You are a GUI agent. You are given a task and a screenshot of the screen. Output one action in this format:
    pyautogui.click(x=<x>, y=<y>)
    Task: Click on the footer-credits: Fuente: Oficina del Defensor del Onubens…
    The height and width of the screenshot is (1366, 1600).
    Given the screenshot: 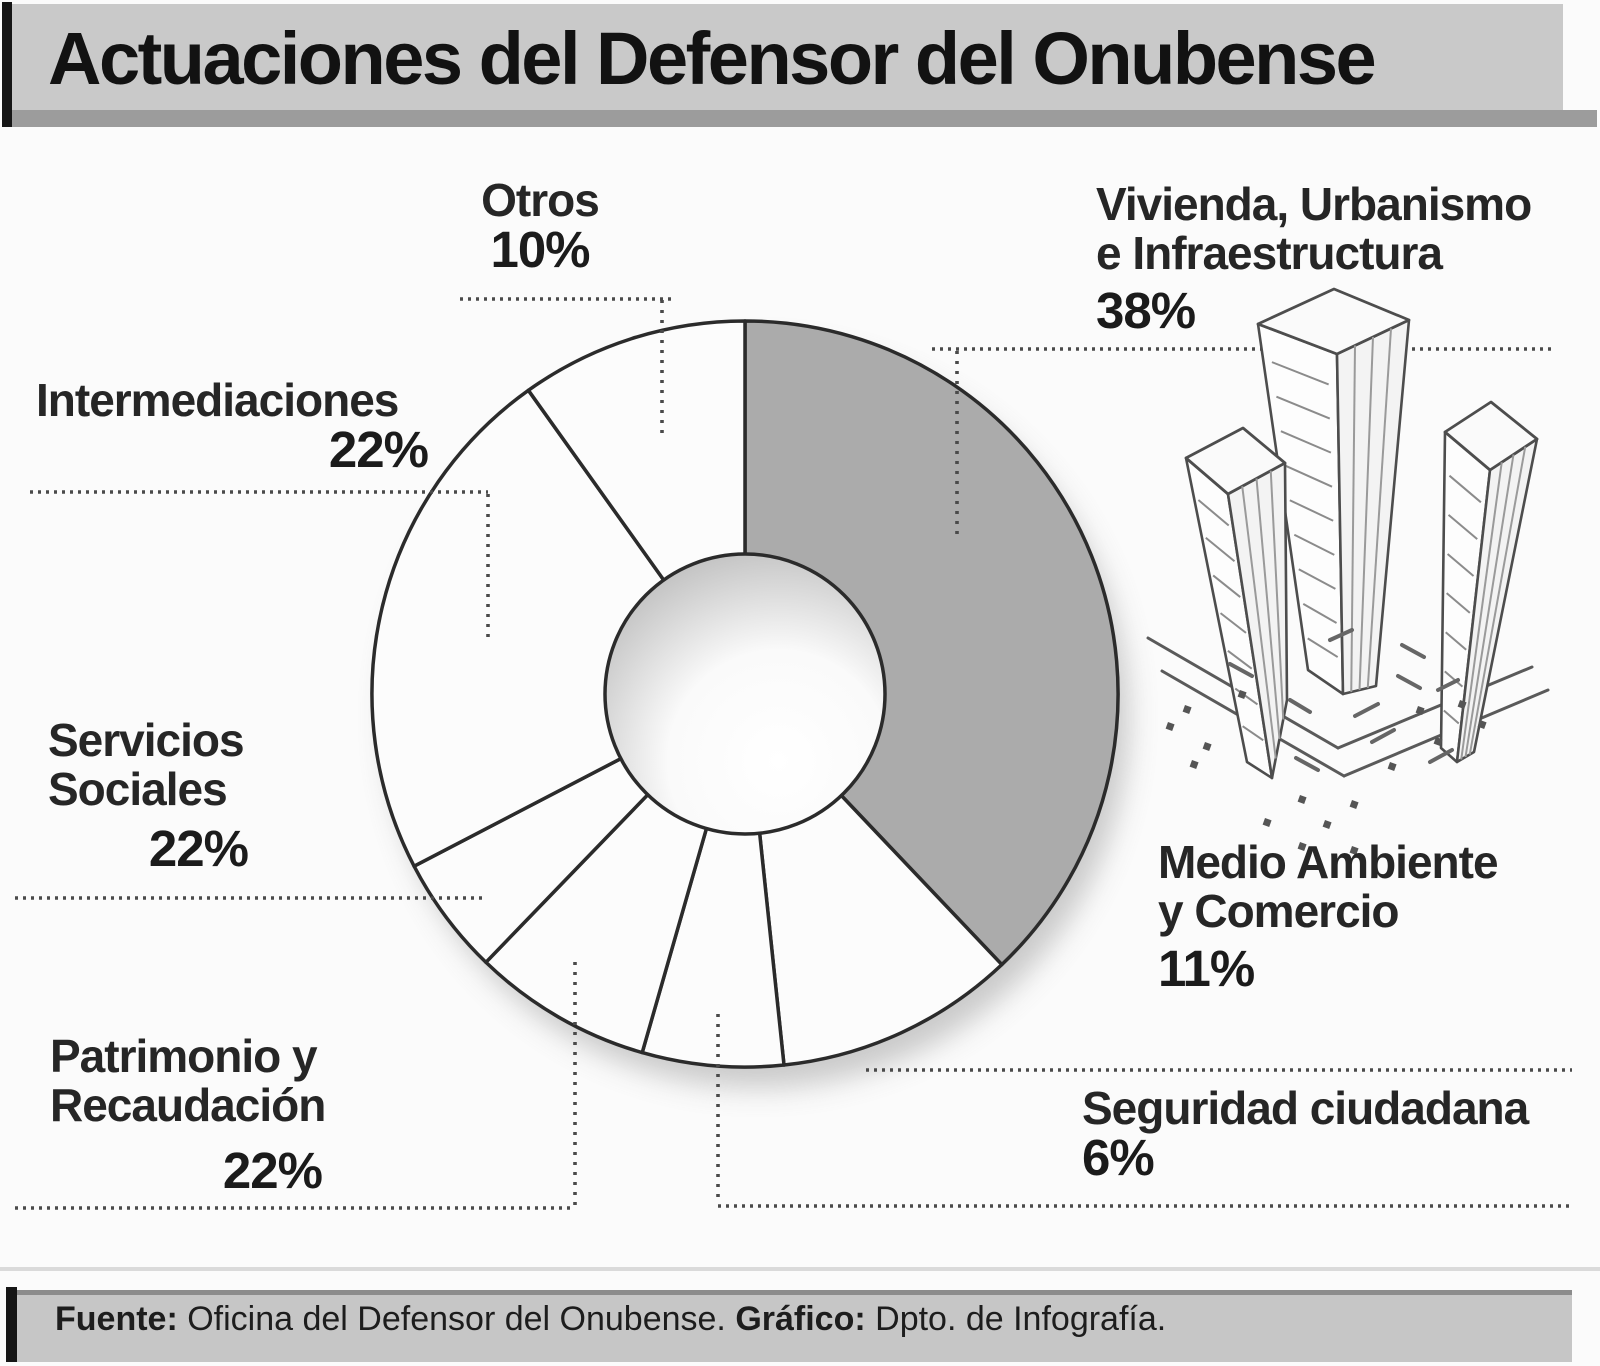 What is the action you would take?
    pyautogui.click(x=610, y=1319)
    